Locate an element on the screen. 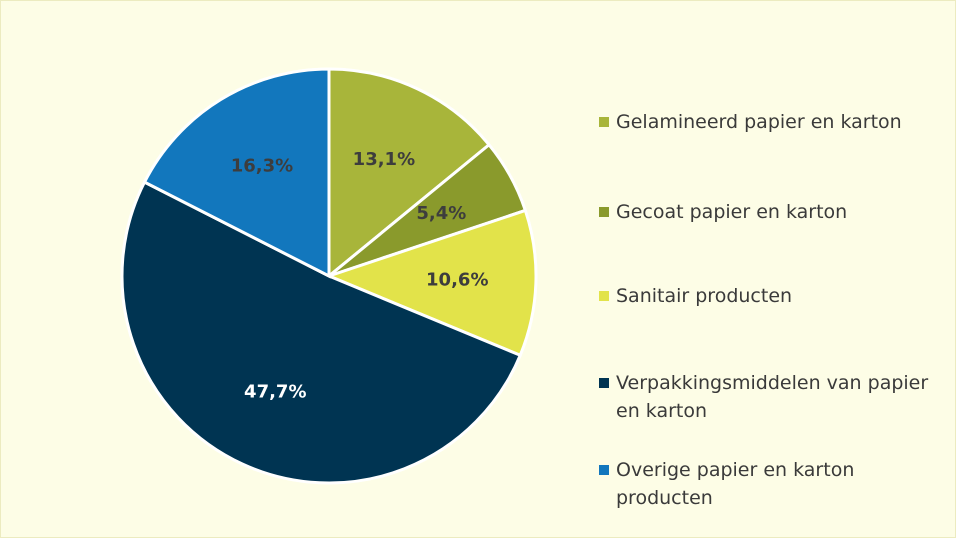 The image size is (956, 538). data-label: 13,1% is located at coordinates (384, 159).